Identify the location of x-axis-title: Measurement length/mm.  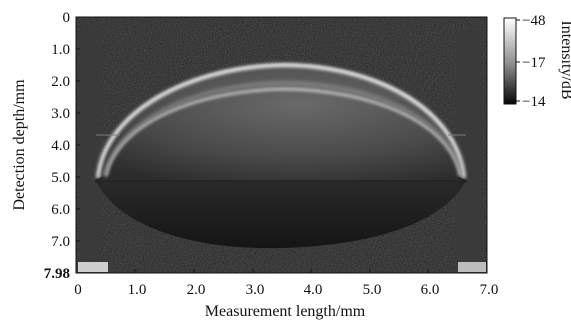
(285, 311).